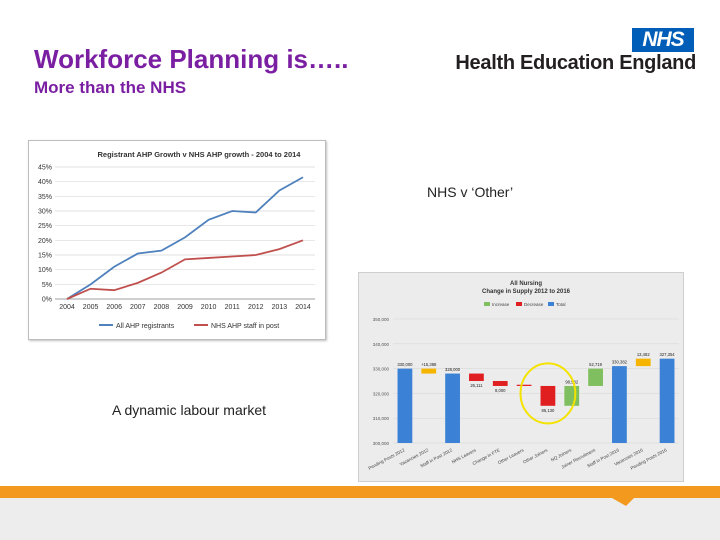 The width and height of the screenshot is (720, 540). What do you see at coordinates (185, 307) in the screenshot?
I see `chart1-x-tick-label: 2009` at bounding box center [185, 307].